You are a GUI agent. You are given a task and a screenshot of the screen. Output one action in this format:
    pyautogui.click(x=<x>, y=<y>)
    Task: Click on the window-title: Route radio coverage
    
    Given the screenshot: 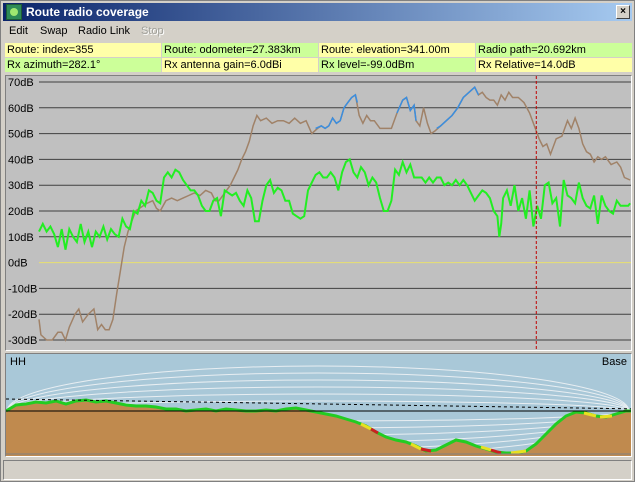 What is the action you would take?
    pyautogui.click(x=87, y=12)
    